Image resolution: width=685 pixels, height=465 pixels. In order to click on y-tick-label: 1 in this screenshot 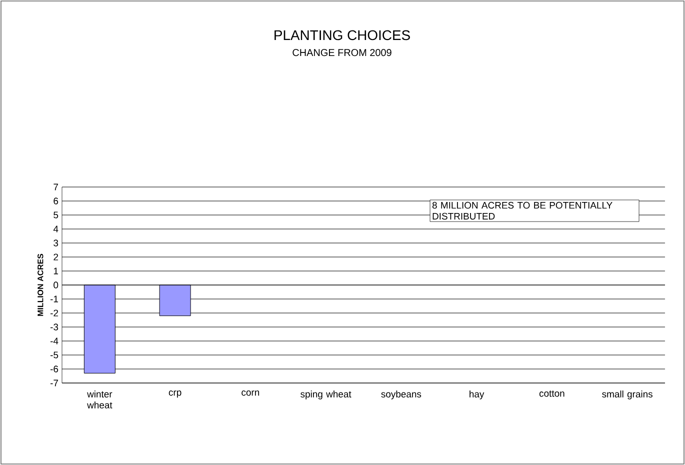, I will do `click(56, 271)`.